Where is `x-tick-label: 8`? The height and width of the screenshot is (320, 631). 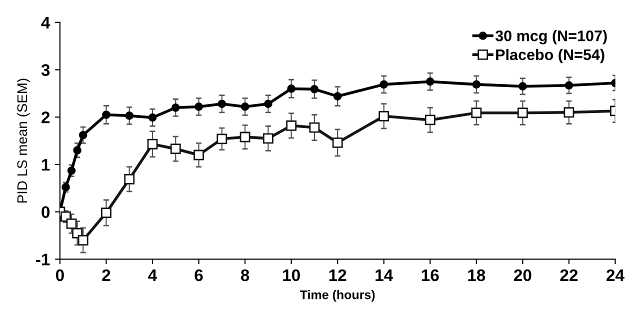
x-tick-label: 8 is located at coordinates (245, 275).